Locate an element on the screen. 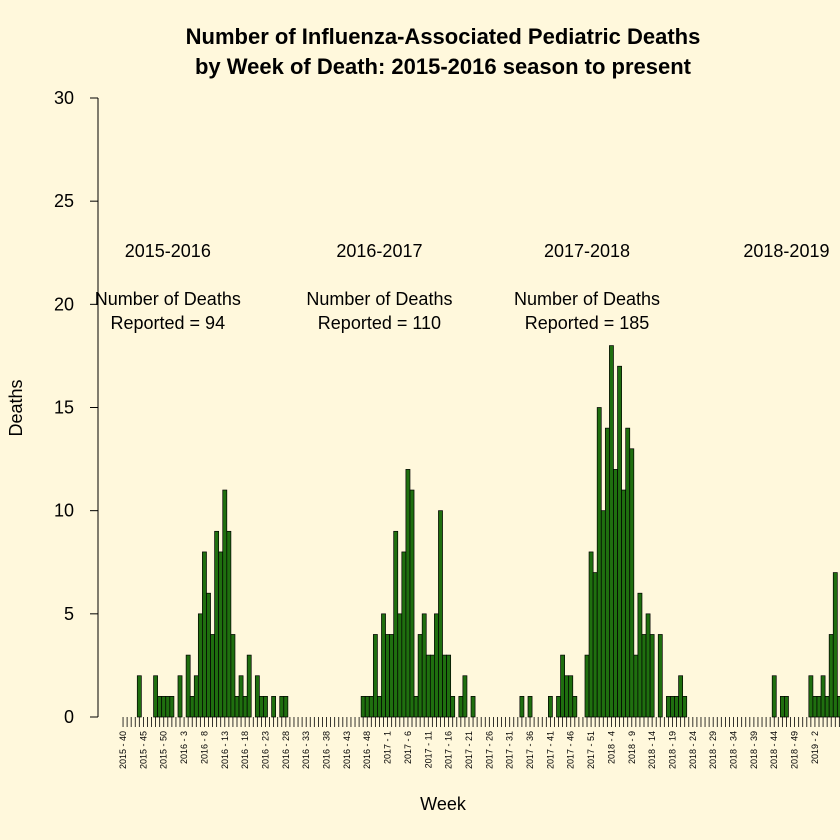 This screenshot has height=840, width=840. x-tick-label: 2016 - 48 is located at coordinates (367, 750).